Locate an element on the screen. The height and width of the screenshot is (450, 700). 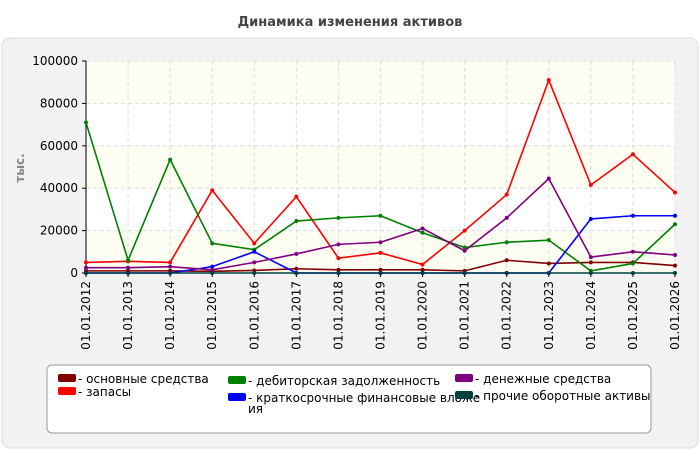
y-axis-label: тыс. is located at coordinates (20, 167).